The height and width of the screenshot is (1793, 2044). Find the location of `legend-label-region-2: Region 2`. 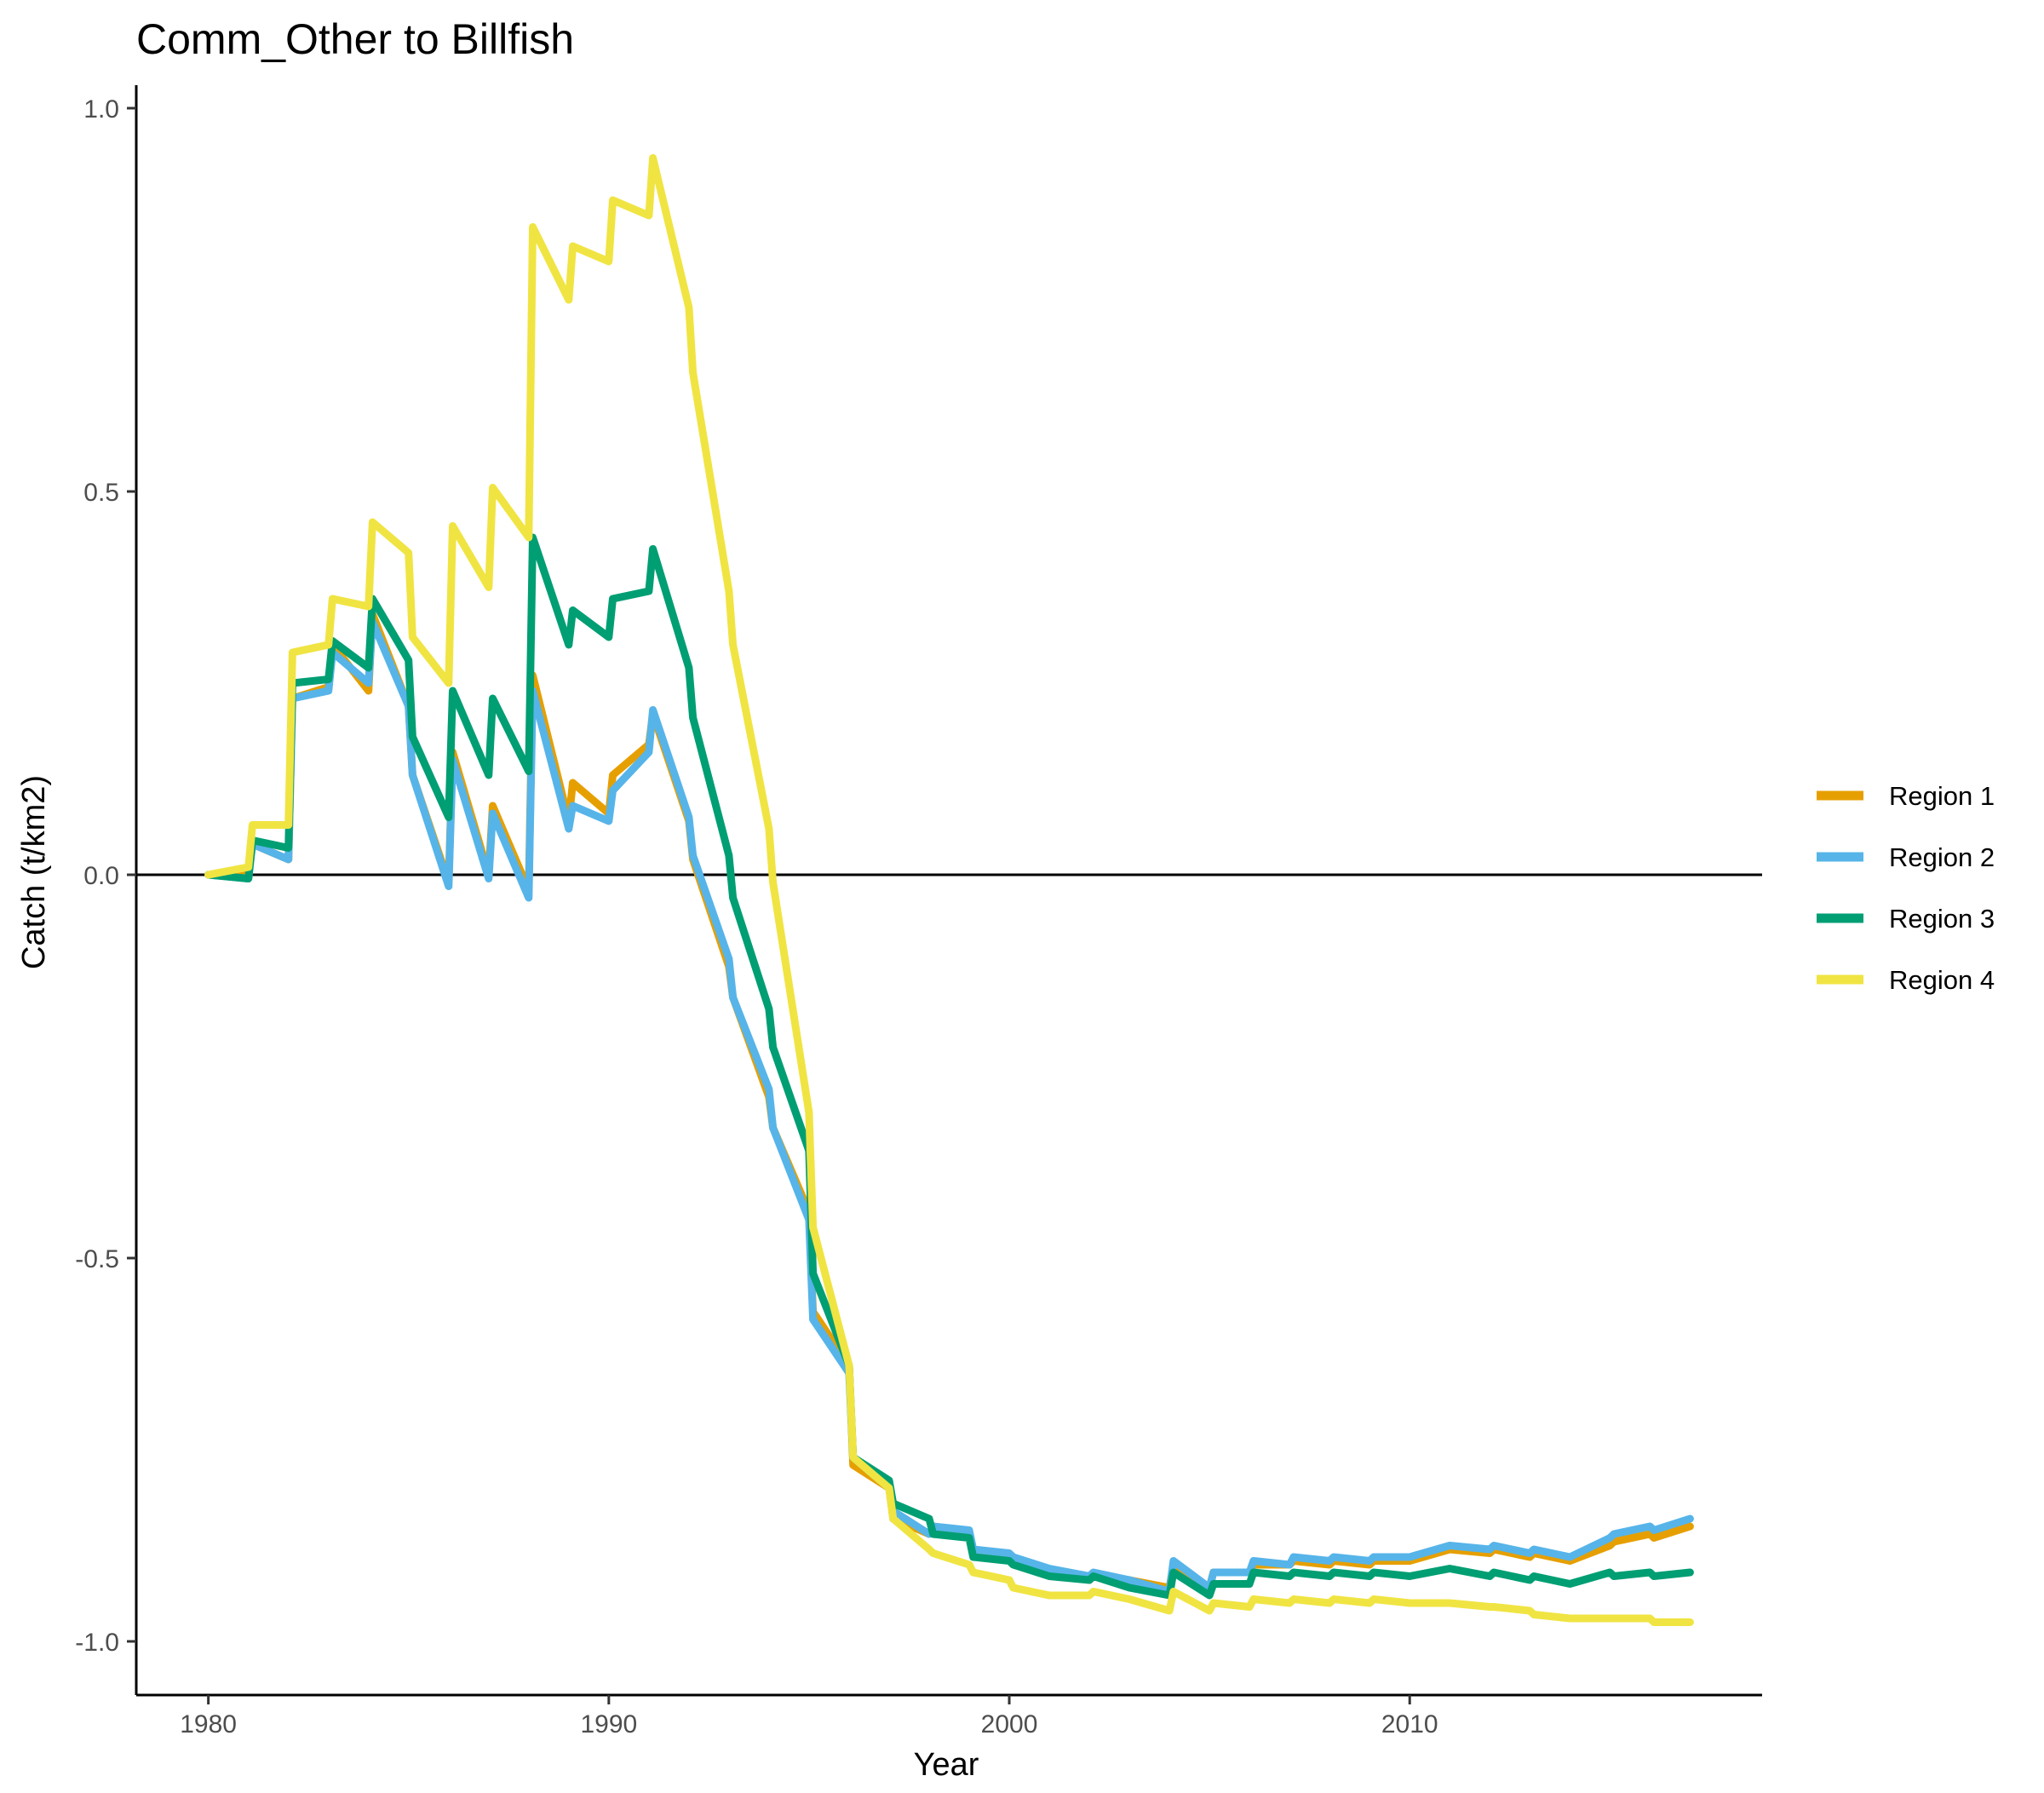

legend-label-region-2: Region 2 is located at coordinates (1942, 857).